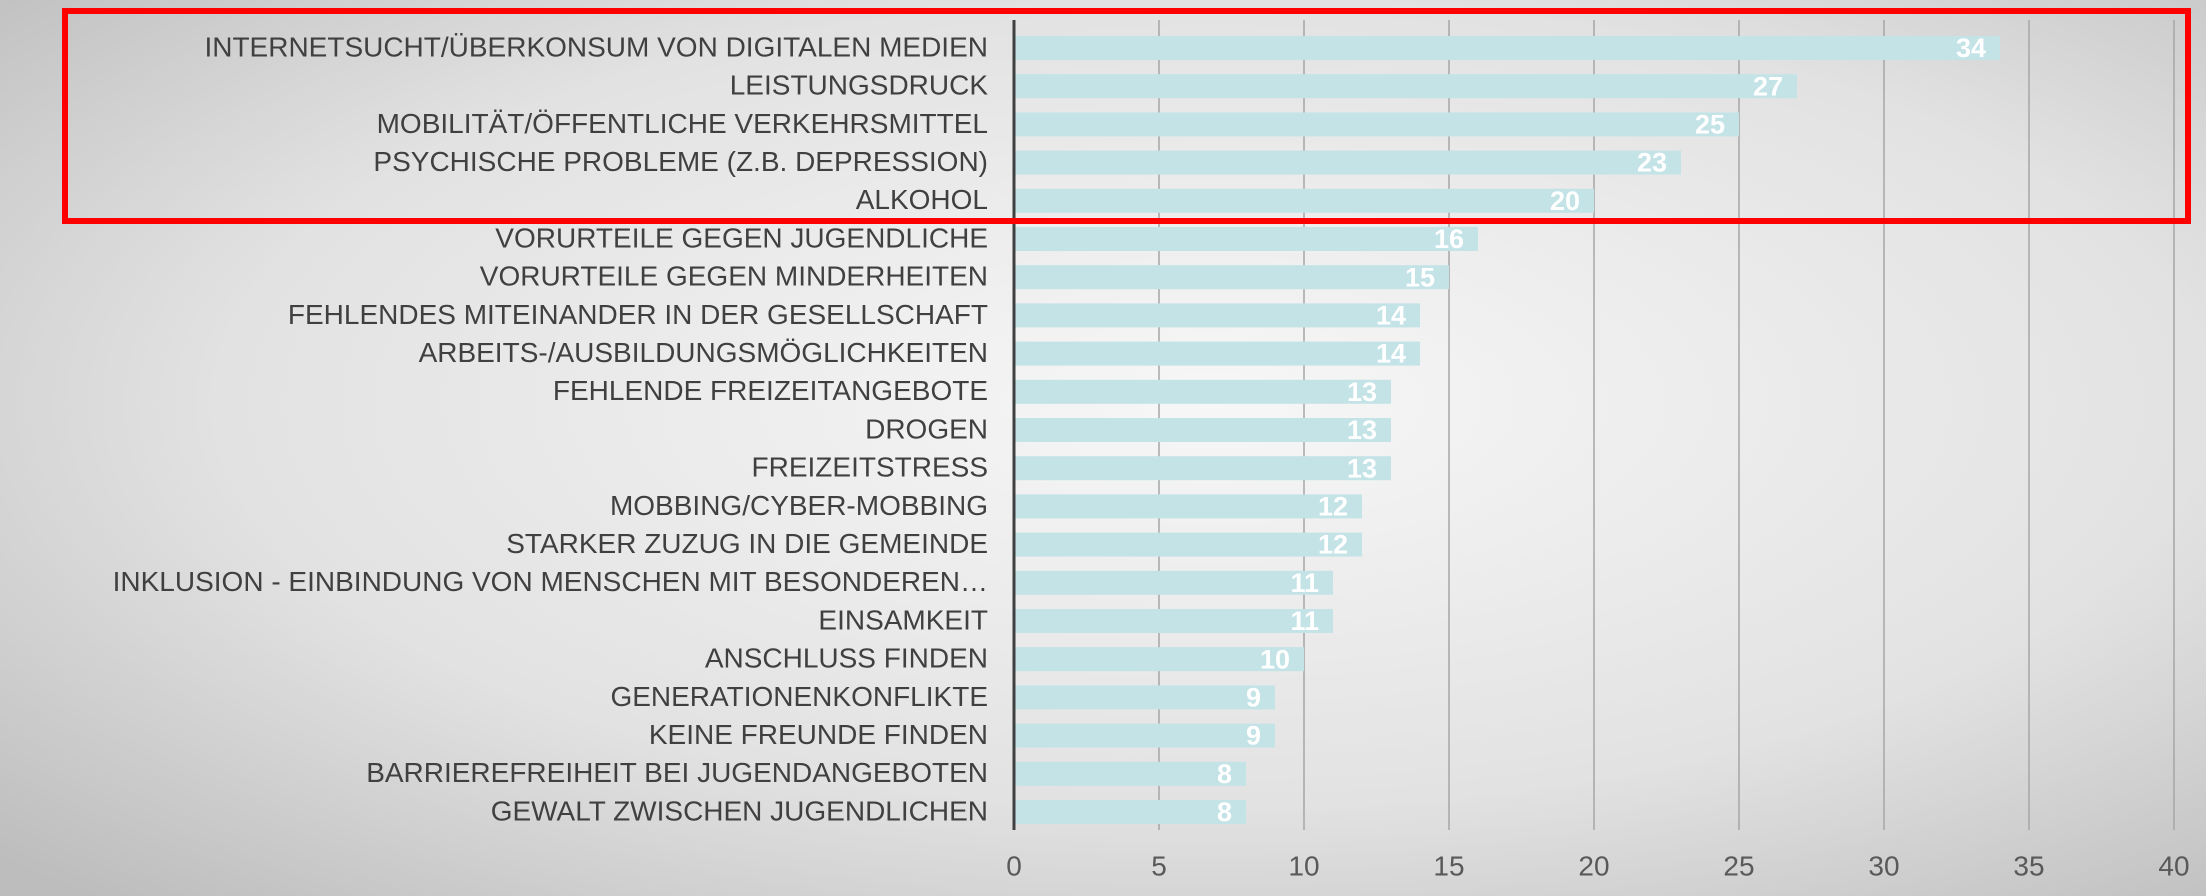 This screenshot has height=896, width=2206. Describe the element at coordinates (1710, 125) in the screenshot. I see `data-label: 25` at that location.